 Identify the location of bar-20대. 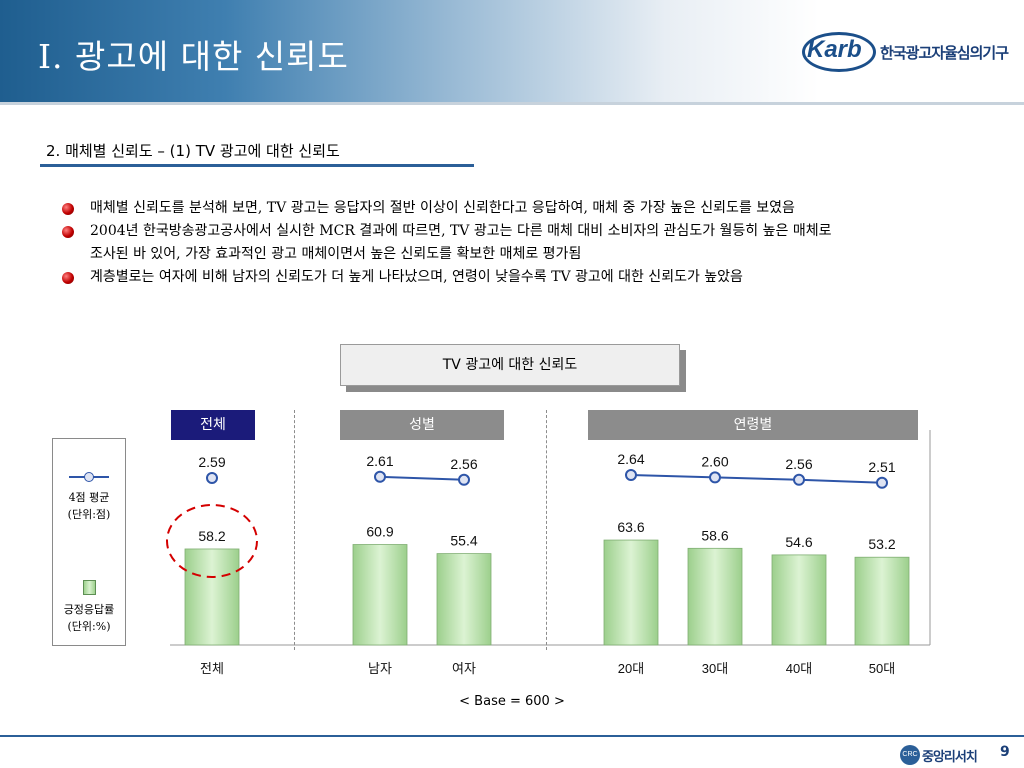
(631, 592).